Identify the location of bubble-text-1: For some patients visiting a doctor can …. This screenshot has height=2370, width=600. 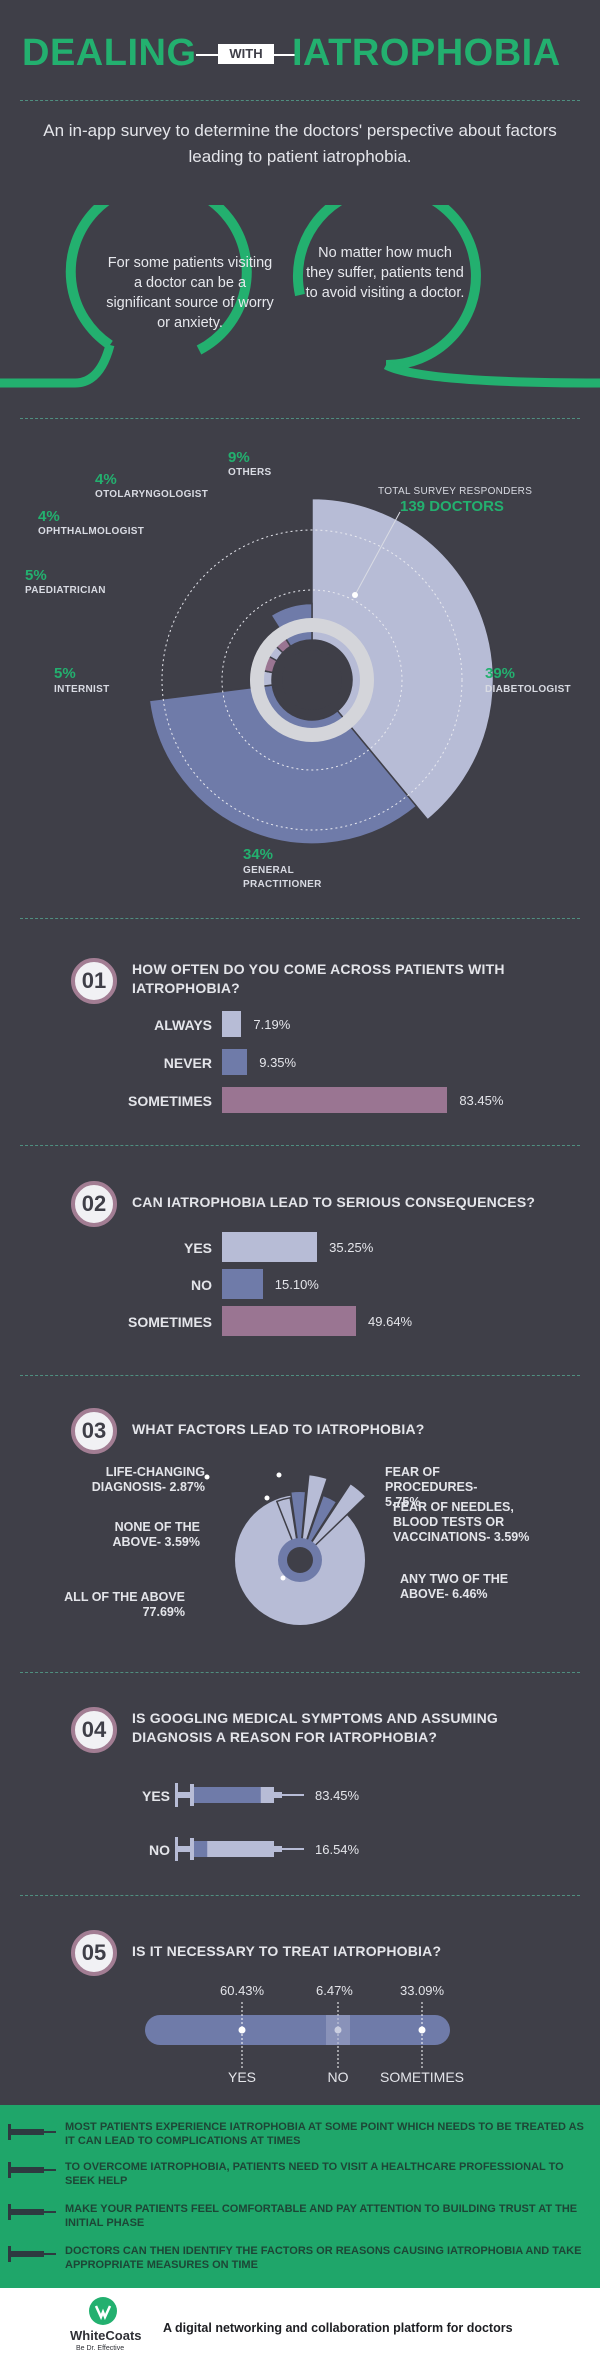
(190, 293).